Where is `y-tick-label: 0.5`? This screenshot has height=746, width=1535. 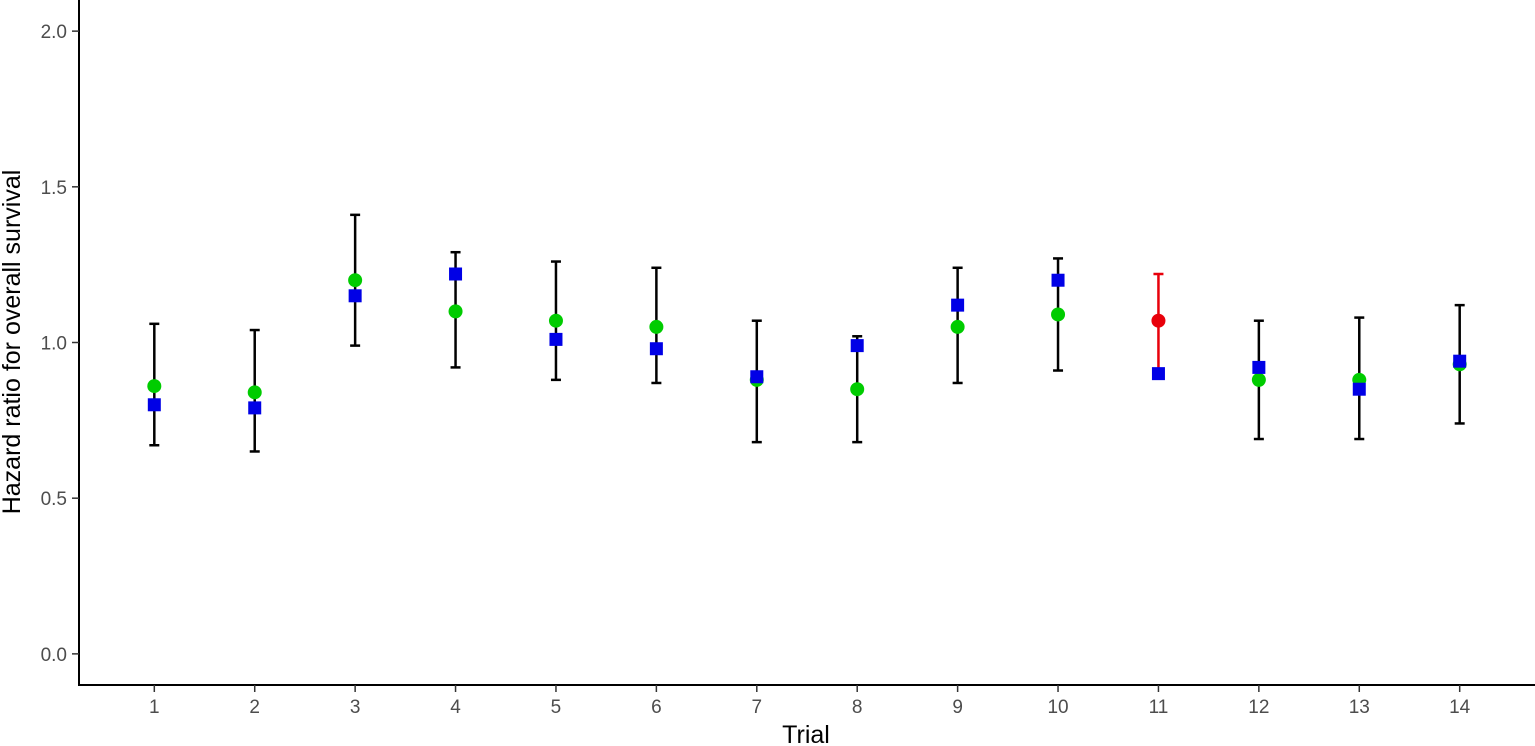
y-tick-label: 0.5 is located at coordinates (54, 499).